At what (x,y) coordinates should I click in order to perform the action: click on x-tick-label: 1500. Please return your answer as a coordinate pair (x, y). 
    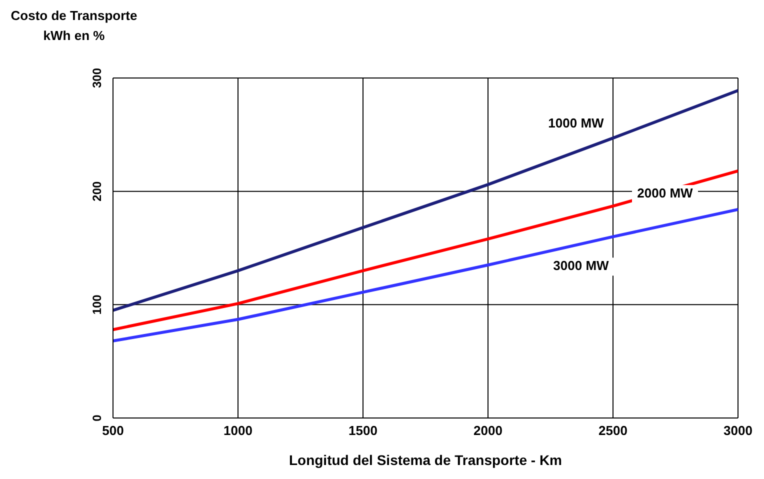
    Looking at the image, I should click on (363, 430).